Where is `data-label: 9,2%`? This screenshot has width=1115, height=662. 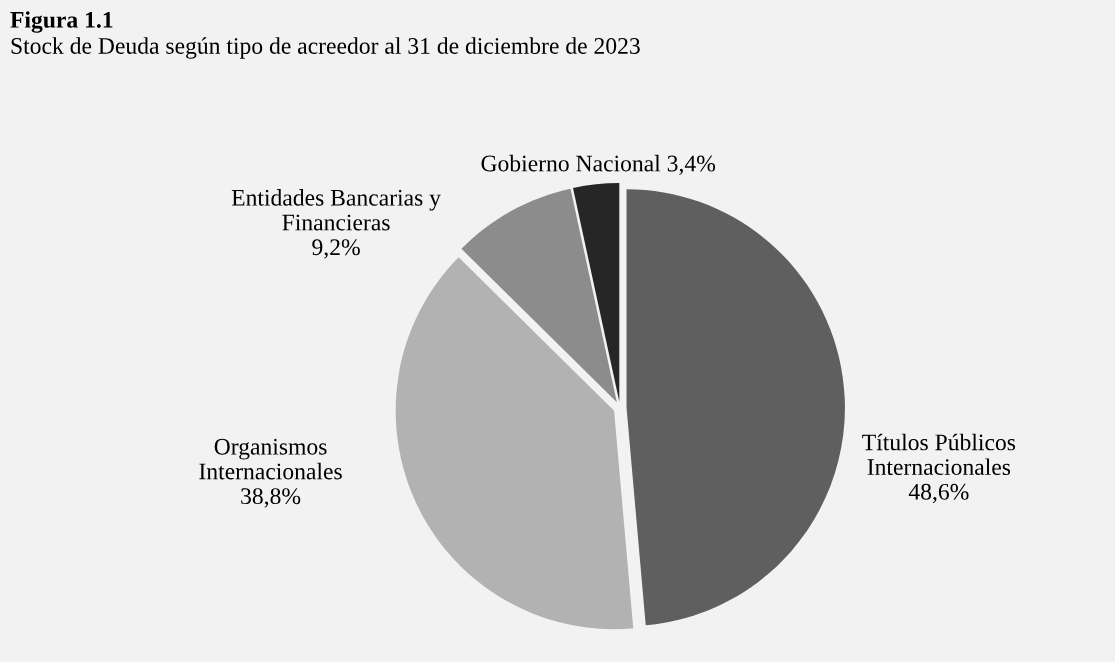 data-label: 9,2% is located at coordinates (336, 249).